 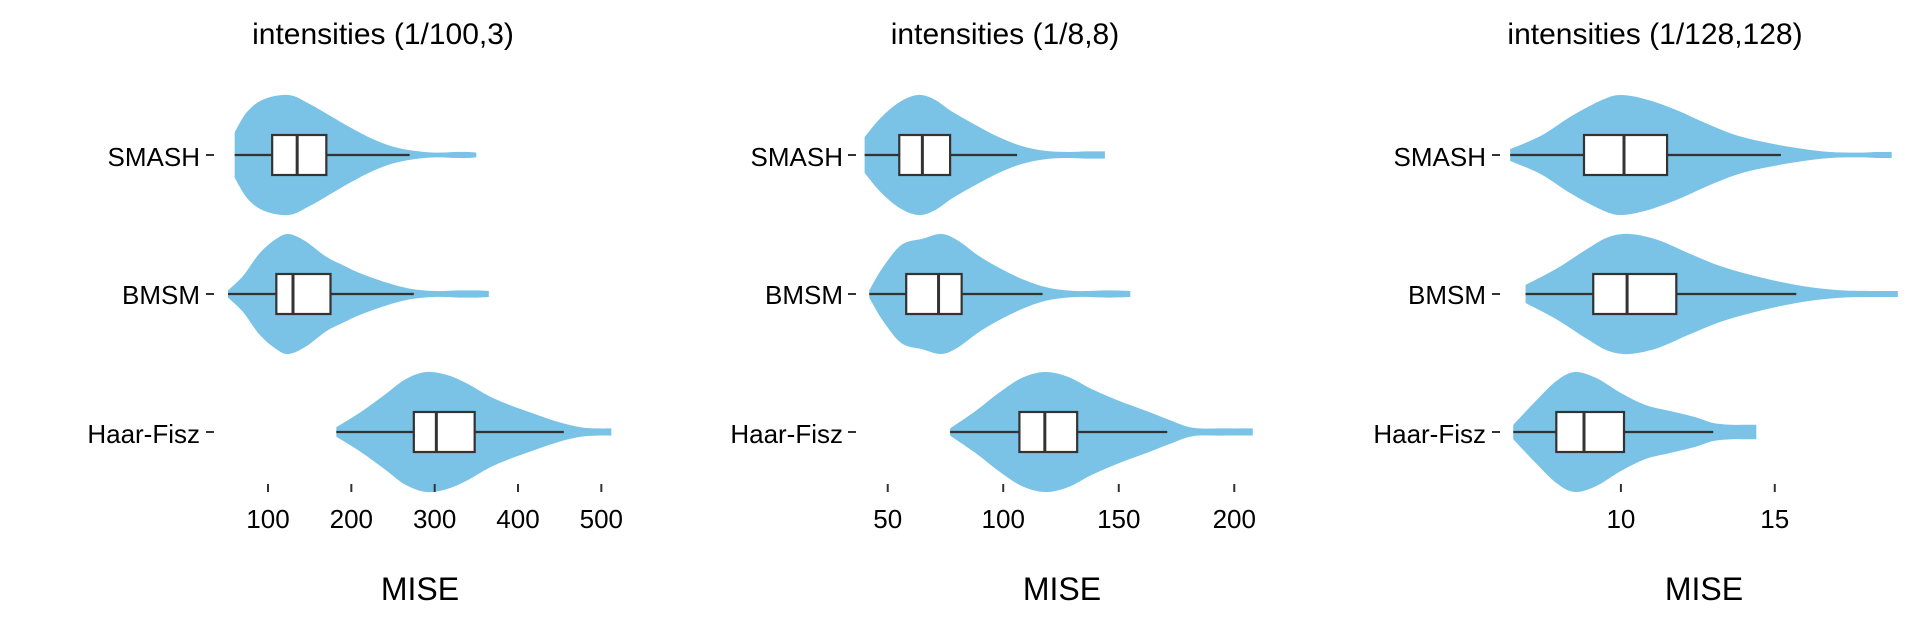 What do you see at coordinates (517, 519) in the screenshot?
I see `panel-1-x-tick-label-400: 400` at bounding box center [517, 519].